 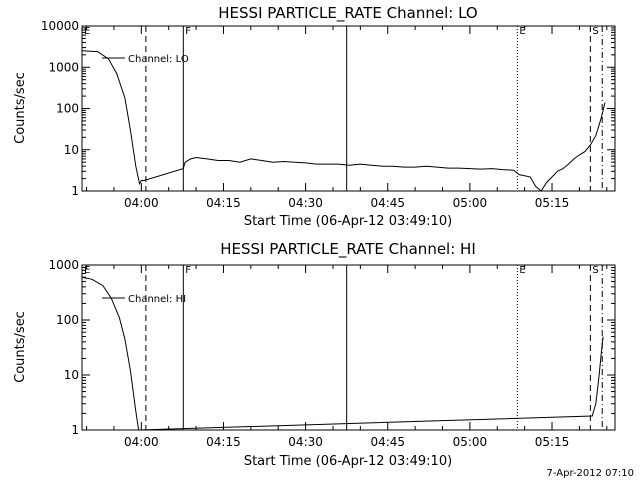 I want to click on chart-title: HESSI PARTICLE_RATE Channel: LO, so click(x=347, y=13).